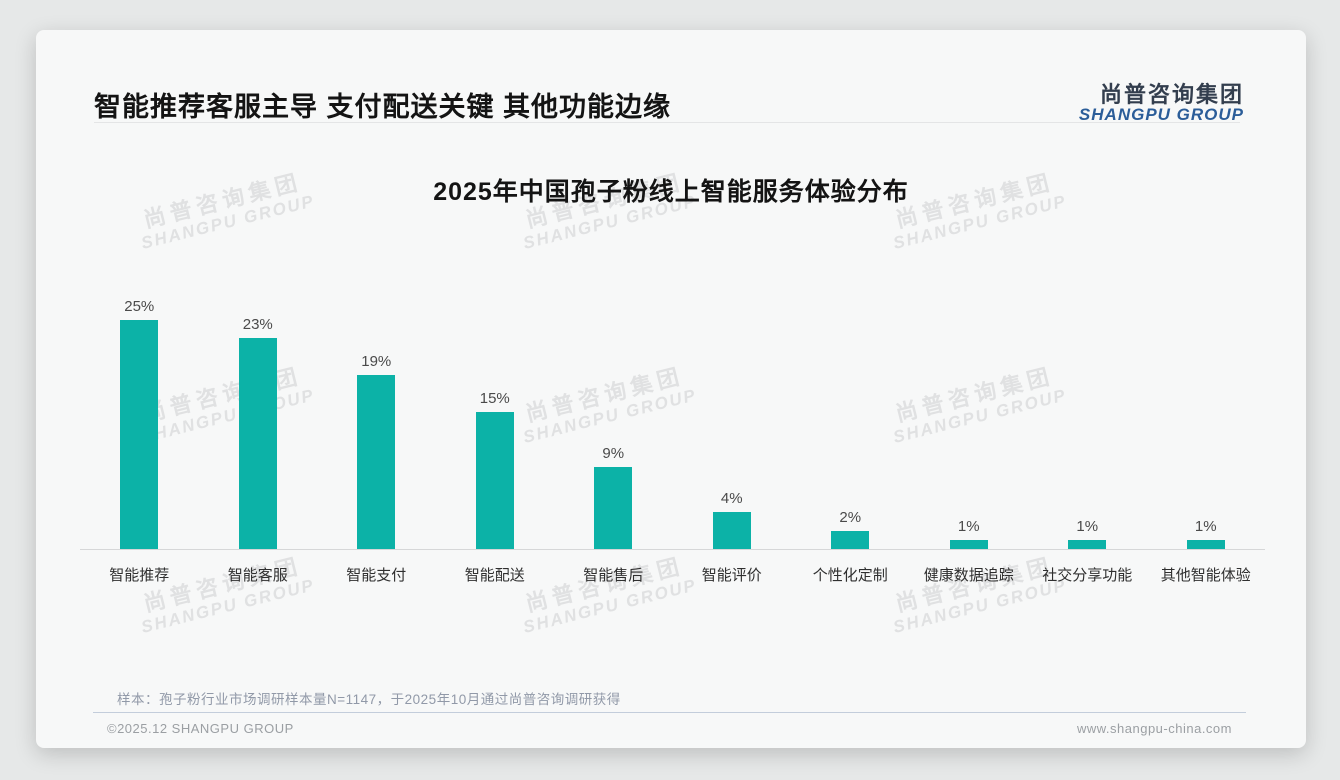  I want to click on logo-english-name: SHANGPU GROUP, so click(1161, 115).